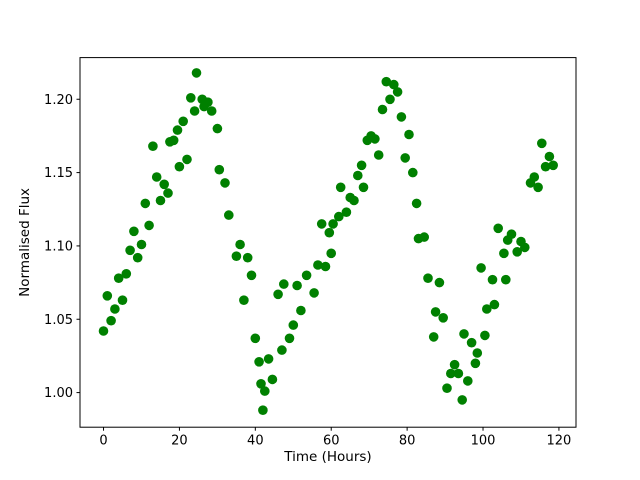 The height and width of the screenshot is (480, 640). What do you see at coordinates (58, 173) in the screenshot?
I see `y-tick-label: 1.15` at bounding box center [58, 173].